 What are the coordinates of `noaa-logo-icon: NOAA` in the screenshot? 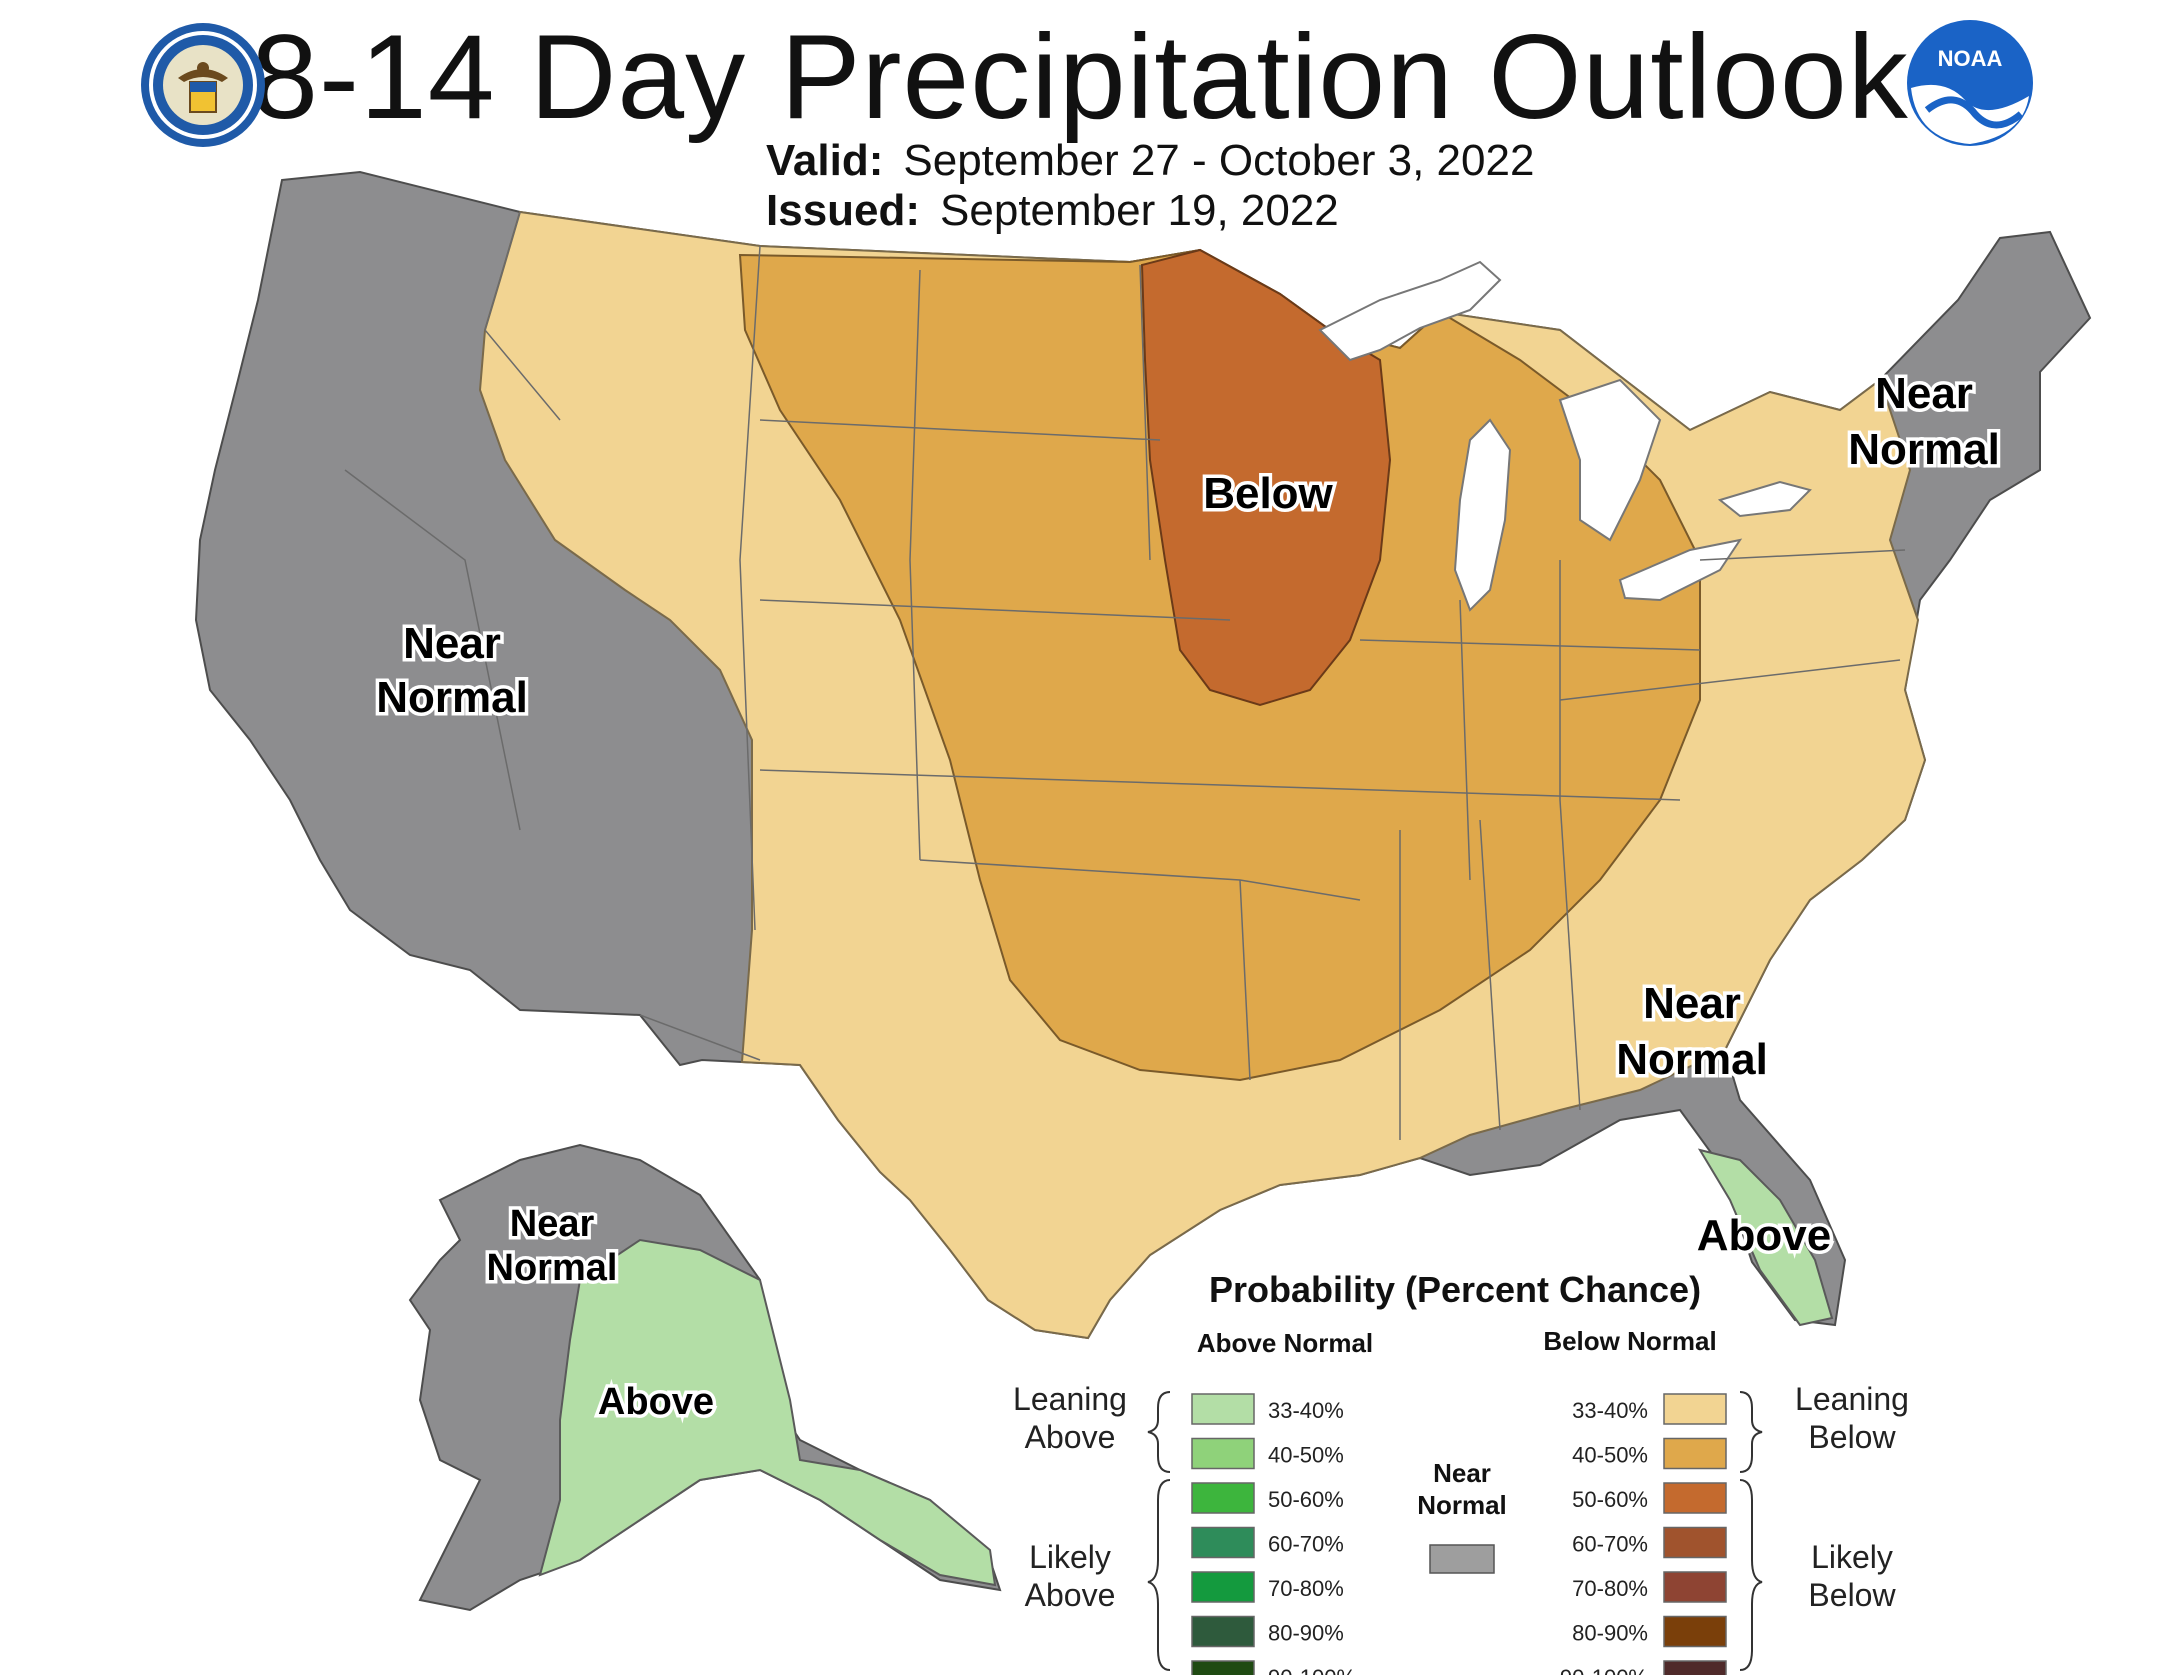 It's located at (1970, 83).